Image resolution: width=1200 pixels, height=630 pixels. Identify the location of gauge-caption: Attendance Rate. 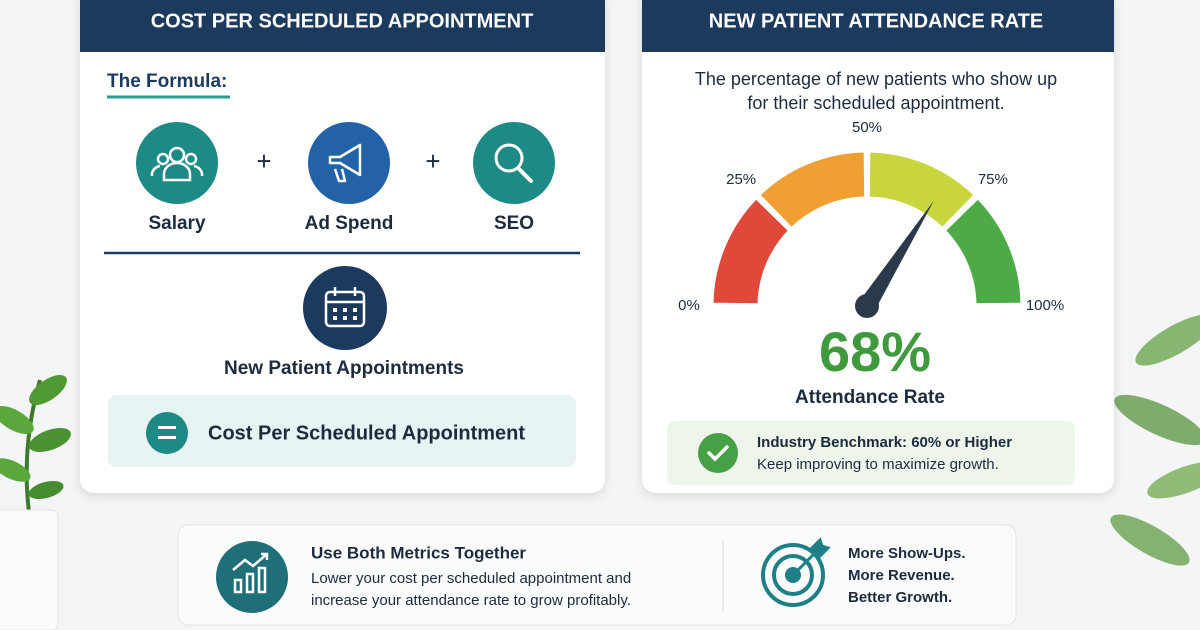
(870, 397).